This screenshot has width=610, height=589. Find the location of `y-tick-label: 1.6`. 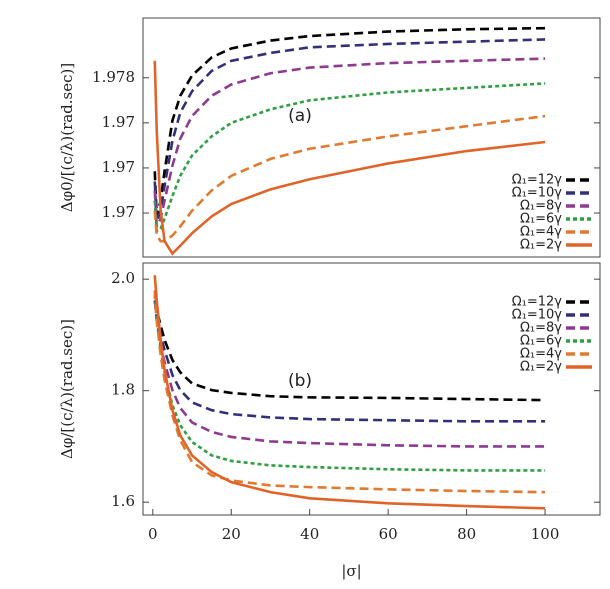

y-tick-label: 1.6 is located at coordinates (123, 501).